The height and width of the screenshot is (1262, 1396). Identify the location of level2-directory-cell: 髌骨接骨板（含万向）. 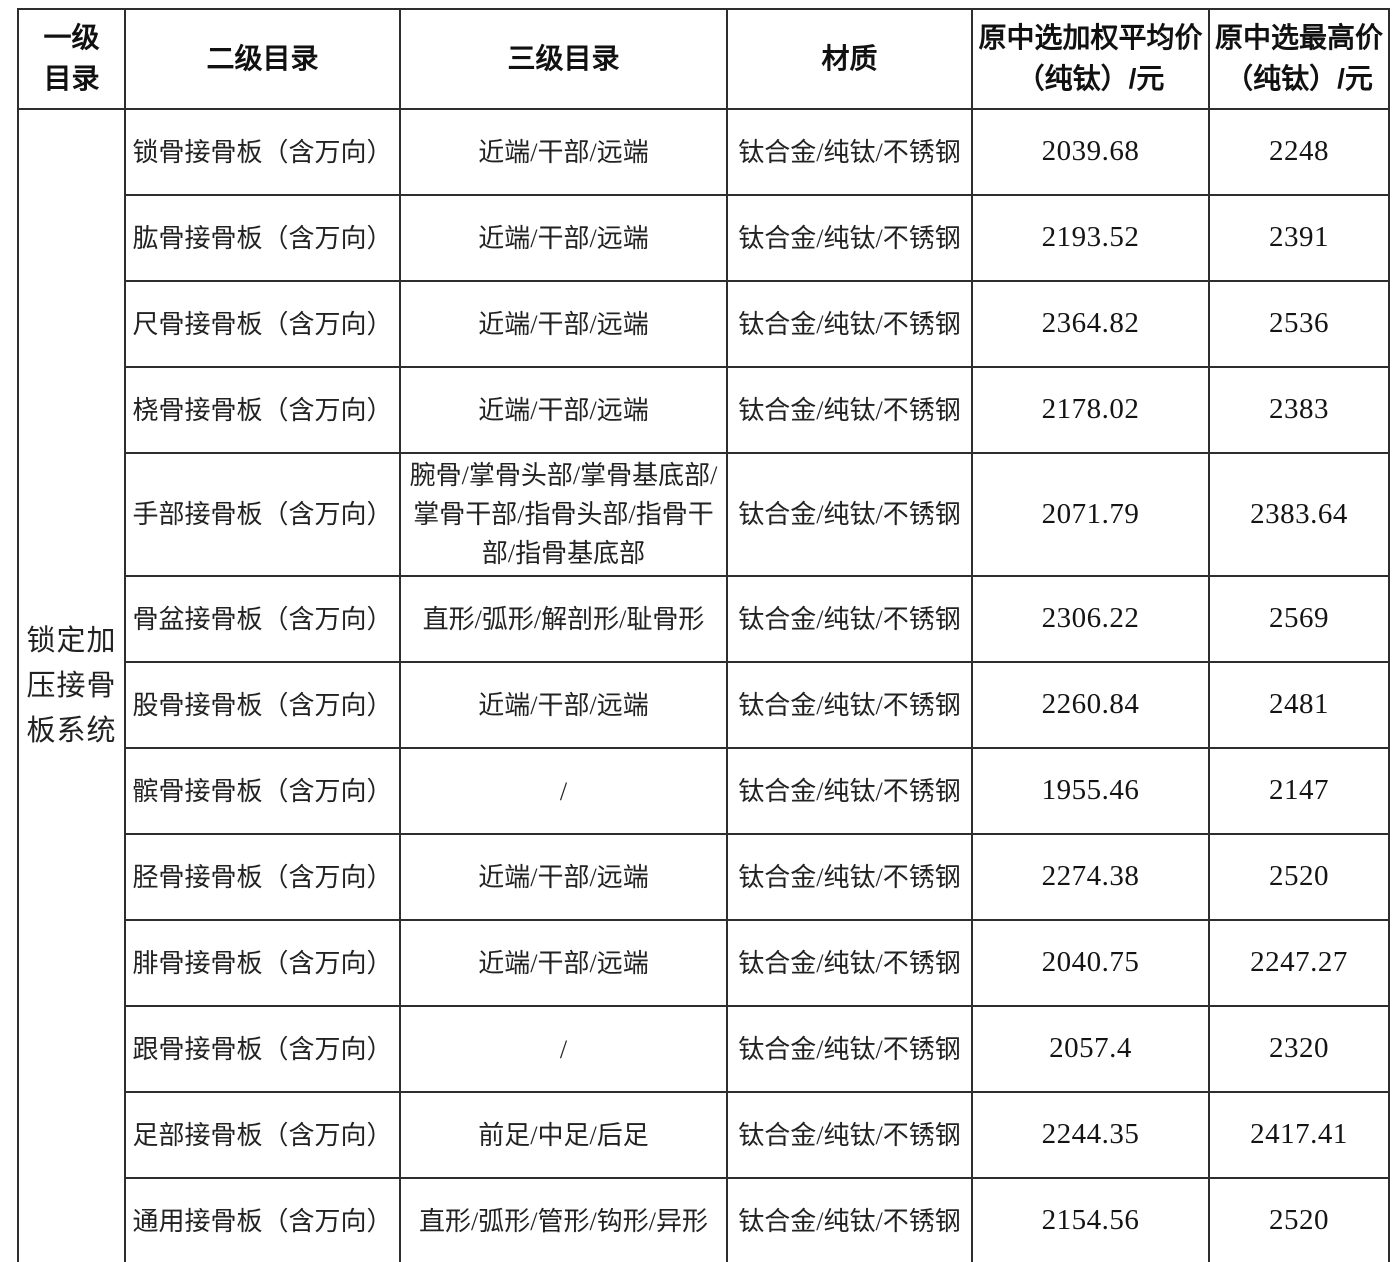
(262, 791).